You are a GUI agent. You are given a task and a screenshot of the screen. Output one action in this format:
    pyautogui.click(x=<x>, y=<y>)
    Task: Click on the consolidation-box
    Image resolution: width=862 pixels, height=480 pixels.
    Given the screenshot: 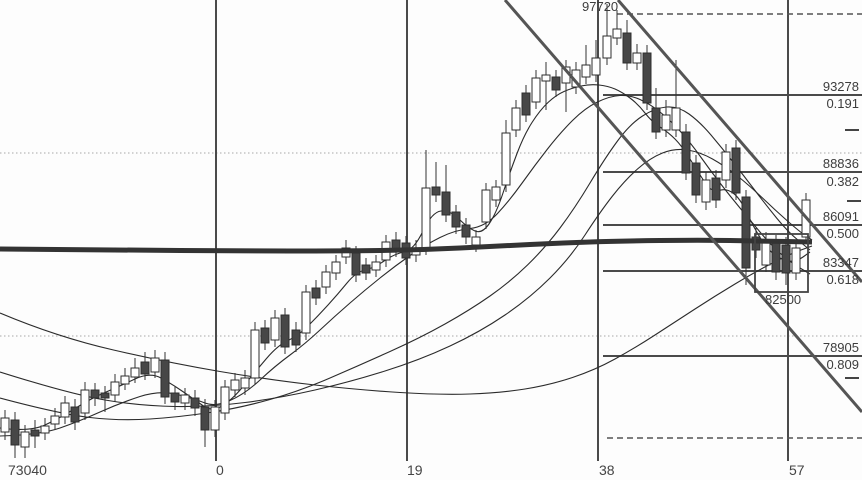 What is the action you would take?
    pyautogui.click(x=781, y=263)
    